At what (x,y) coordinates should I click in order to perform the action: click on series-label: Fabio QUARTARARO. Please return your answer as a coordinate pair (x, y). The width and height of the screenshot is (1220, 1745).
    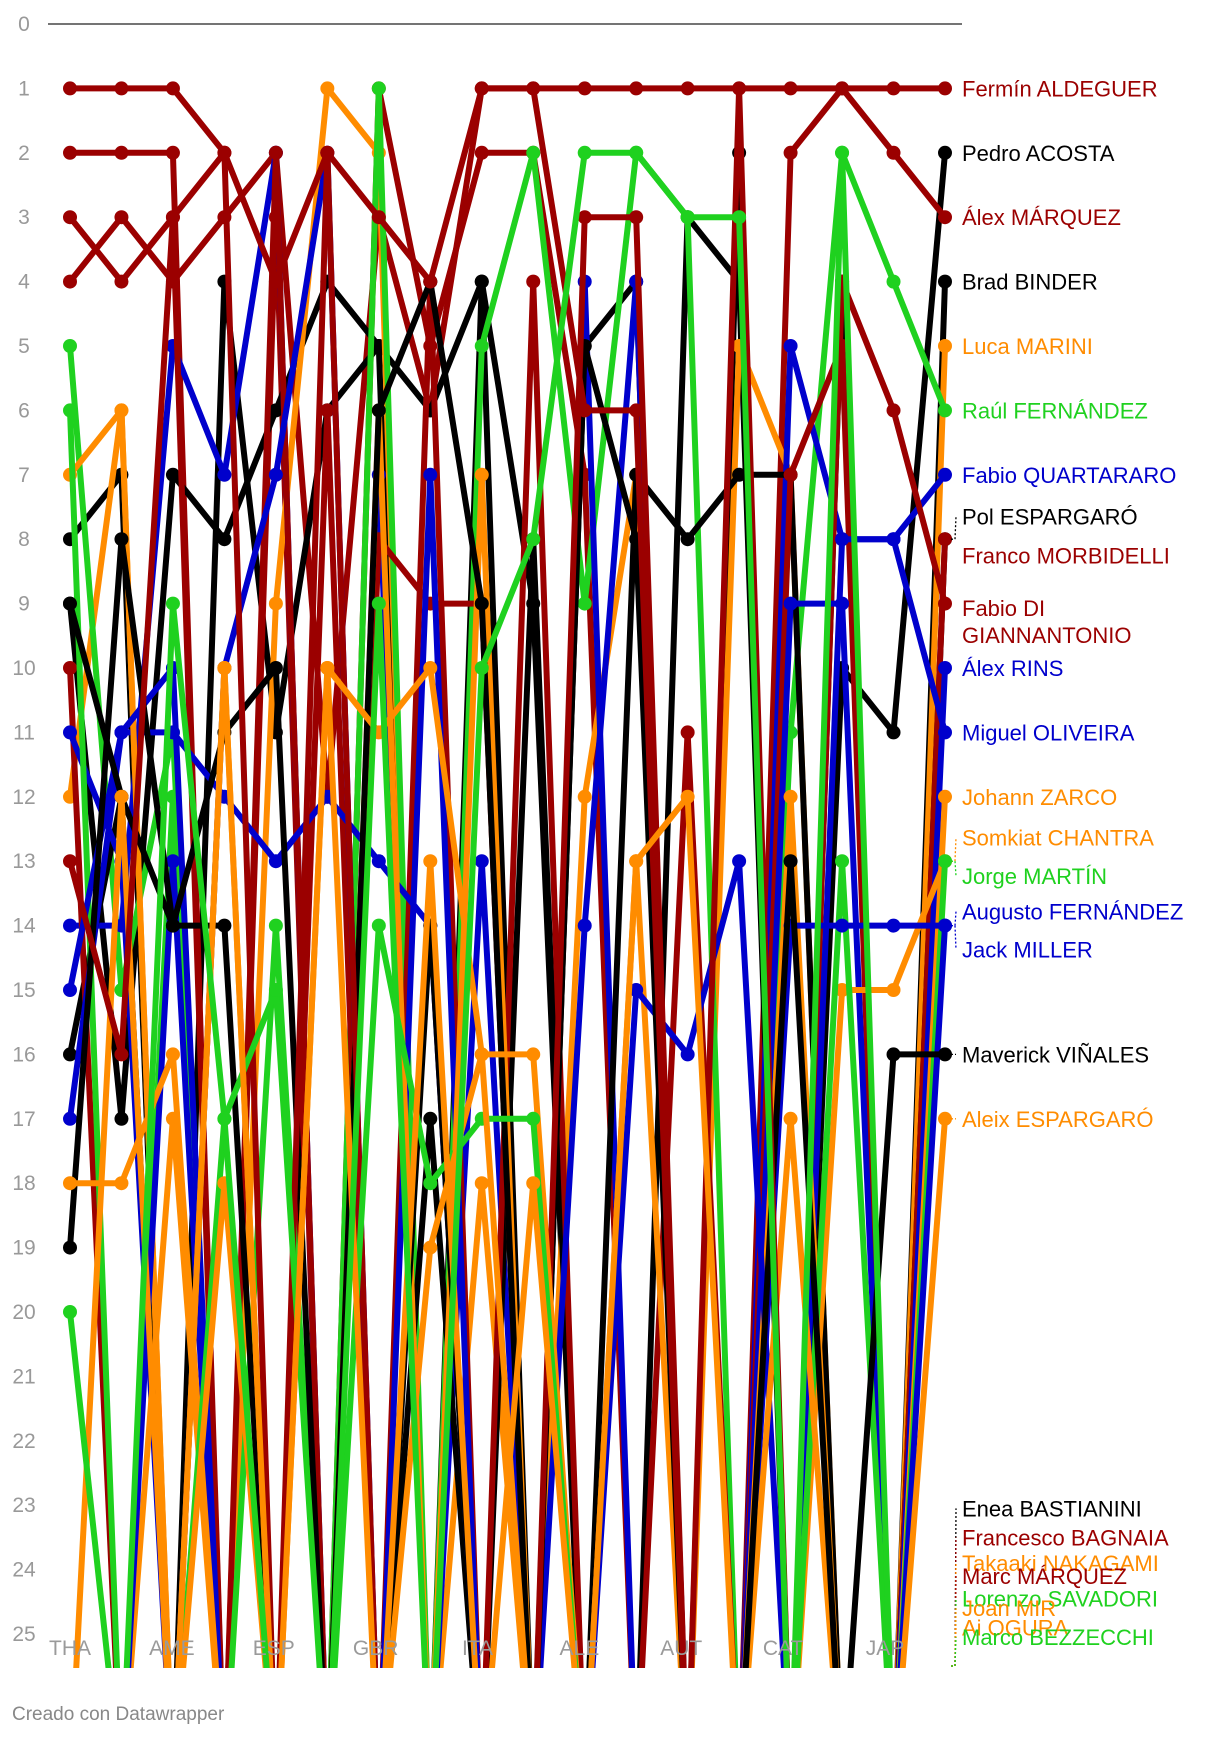
    Looking at the image, I should click on (1069, 475).